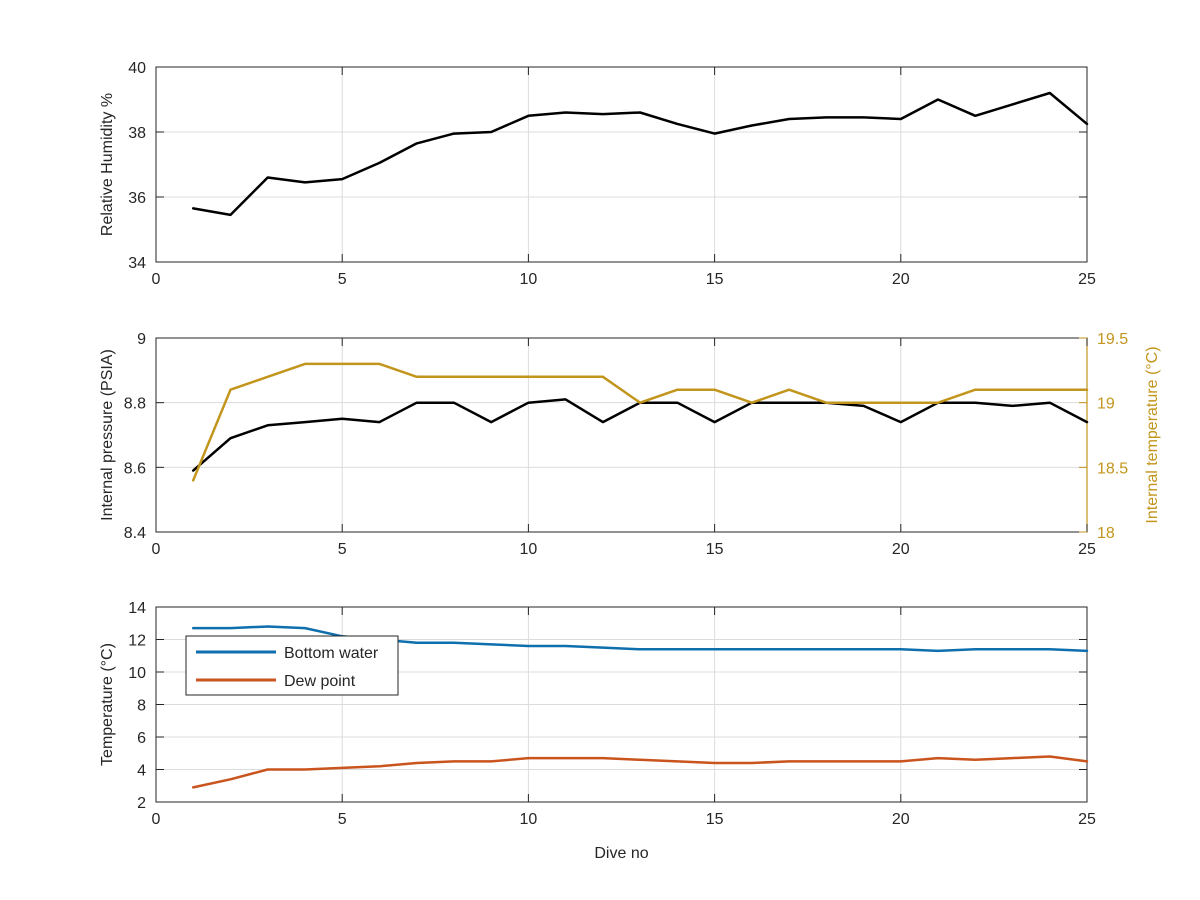 This screenshot has width=1200, height=900. Describe the element at coordinates (141, 771) in the screenshot. I see `y-tick-label: 4` at that location.